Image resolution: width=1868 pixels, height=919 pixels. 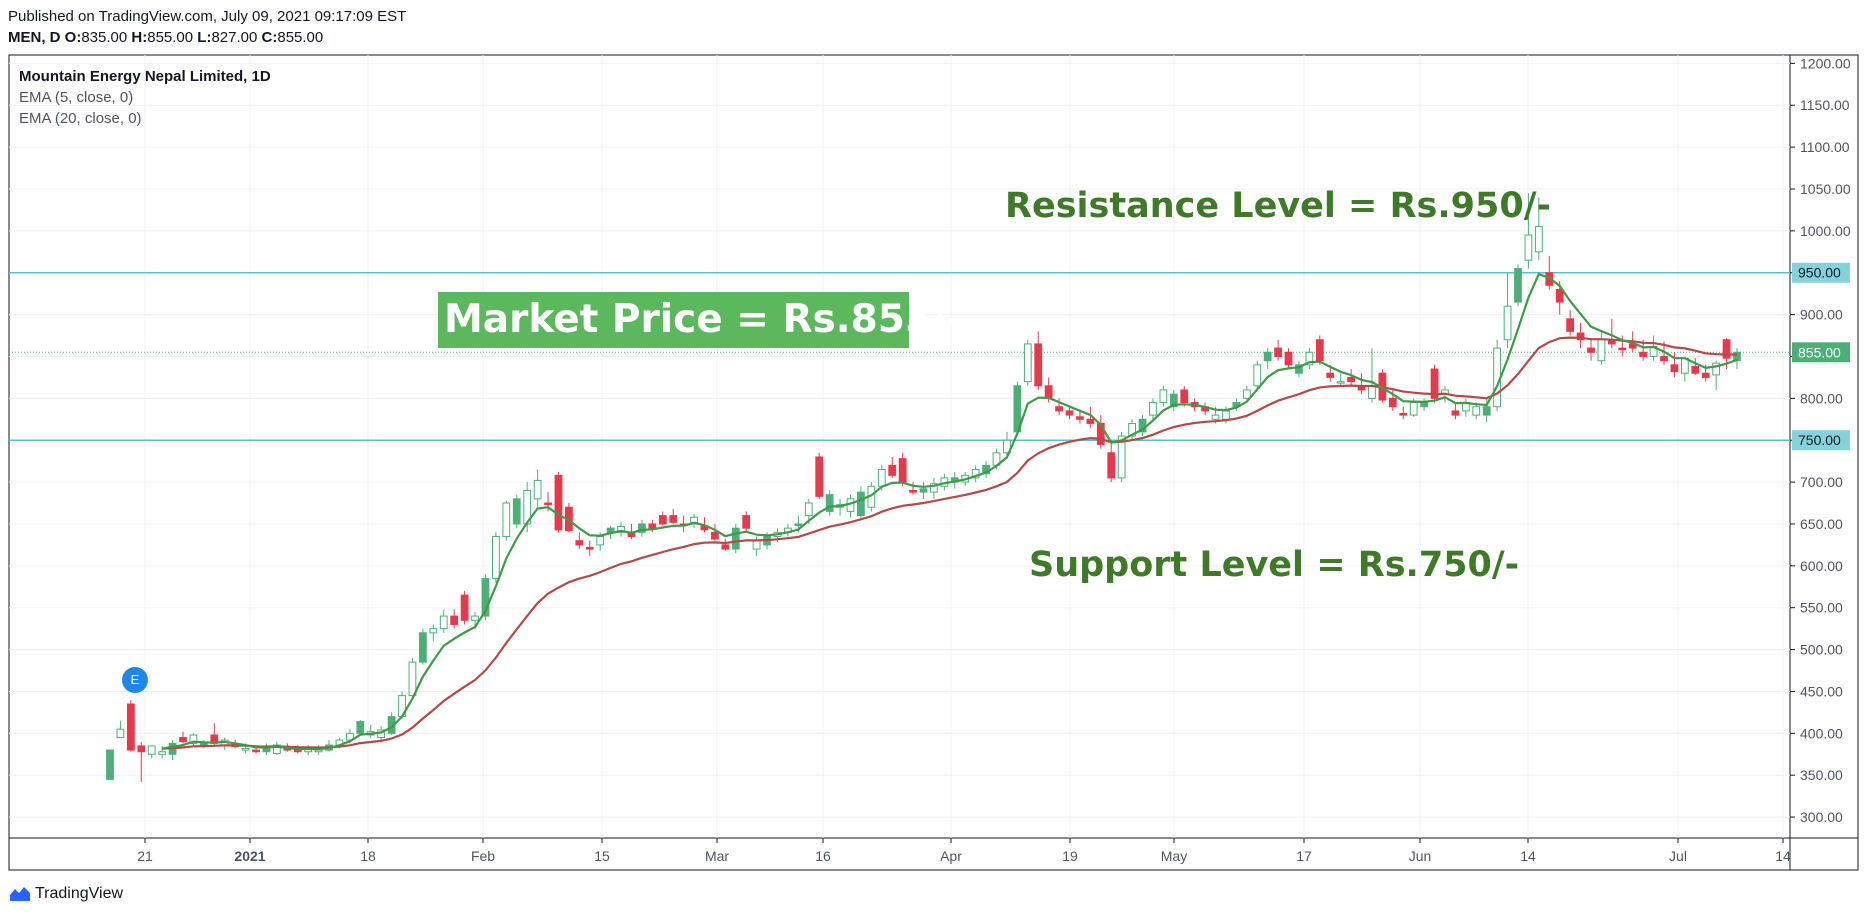 I want to click on y-tick-label: 650.00, so click(x=1821, y=524).